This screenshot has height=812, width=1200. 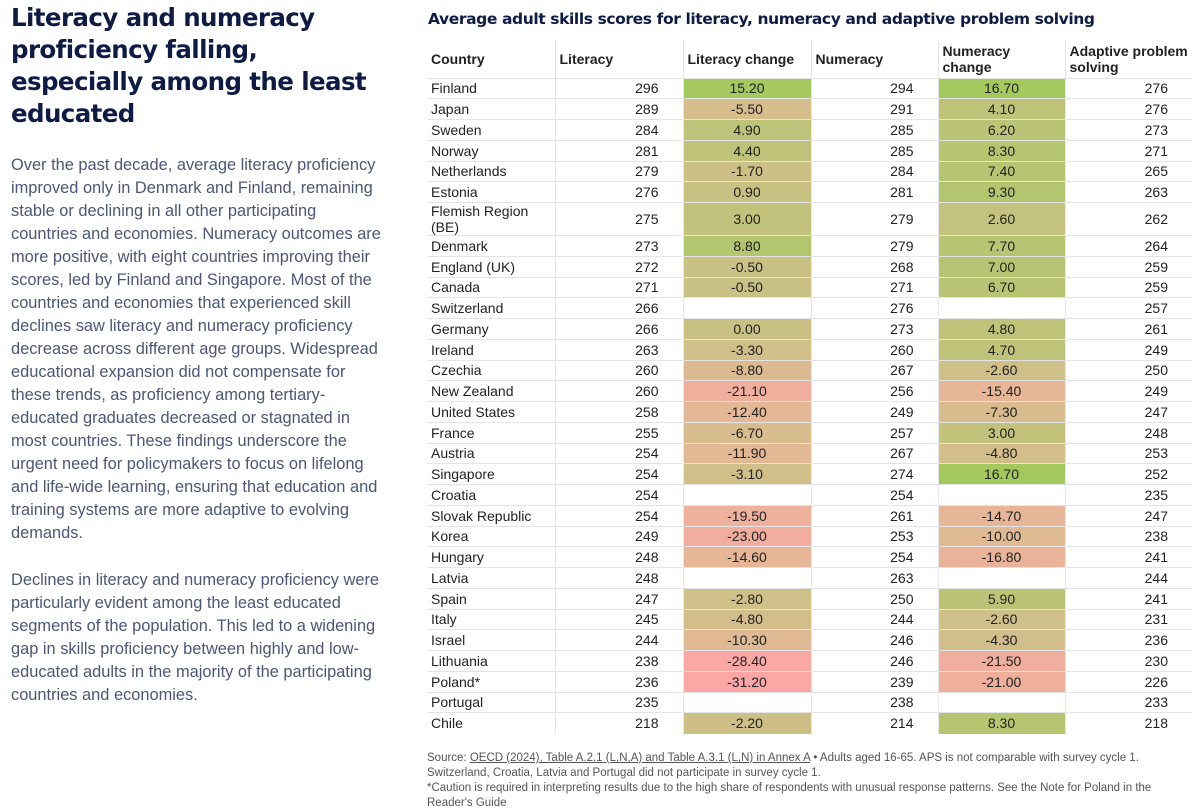 What do you see at coordinates (746, 515) in the screenshot?
I see `literacy-change-cell: -19.50` at bounding box center [746, 515].